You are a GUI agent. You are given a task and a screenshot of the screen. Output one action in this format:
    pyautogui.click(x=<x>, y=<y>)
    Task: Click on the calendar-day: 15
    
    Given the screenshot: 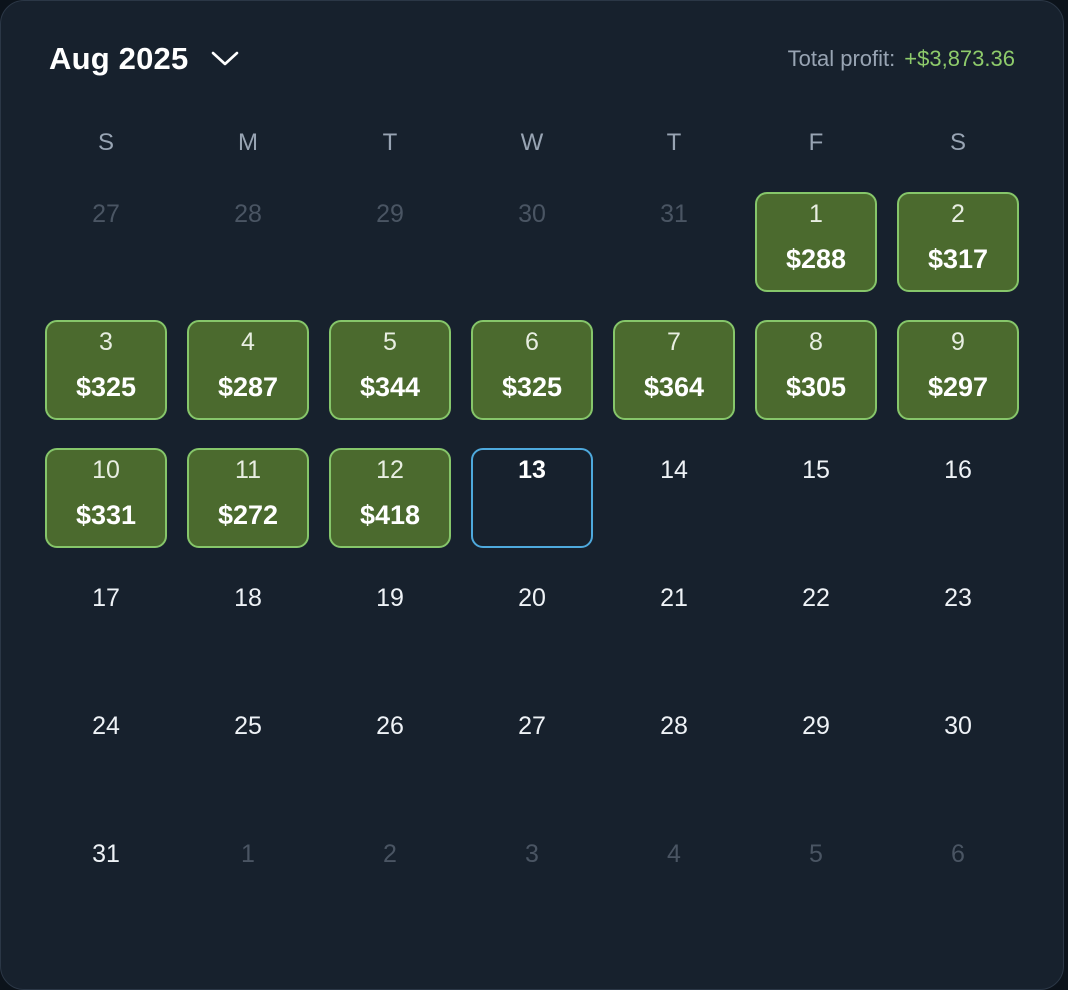 What is the action you would take?
    pyautogui.click(x=816, y=498)
    